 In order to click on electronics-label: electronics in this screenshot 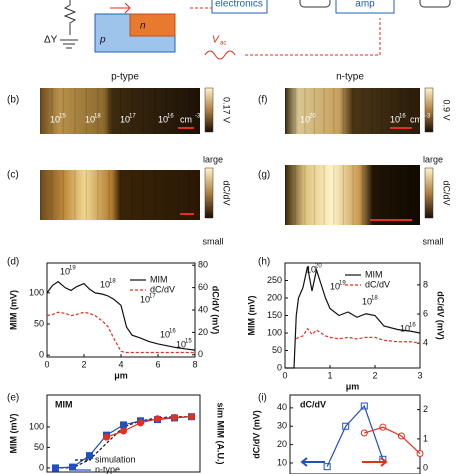, I will do `click(239, 5)`.